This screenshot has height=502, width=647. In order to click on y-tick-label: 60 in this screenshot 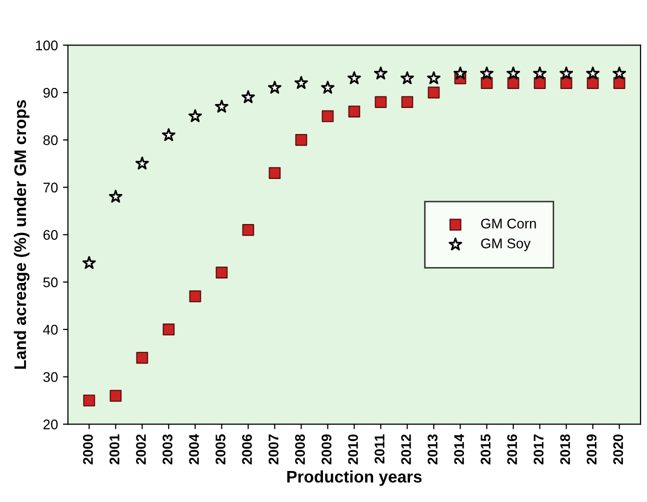, I will do `click(50, 235)`.